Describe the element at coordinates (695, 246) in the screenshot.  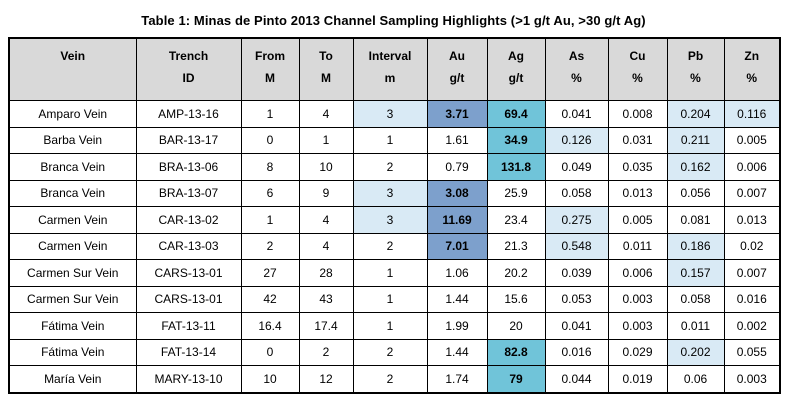
I see `cell-pb: 0.186` at that location.